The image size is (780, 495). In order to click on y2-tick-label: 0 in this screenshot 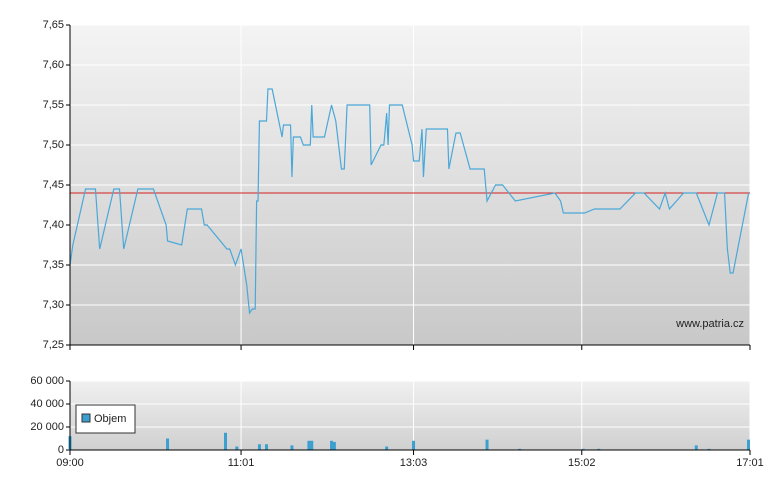, I will do `click(61, 450)`.